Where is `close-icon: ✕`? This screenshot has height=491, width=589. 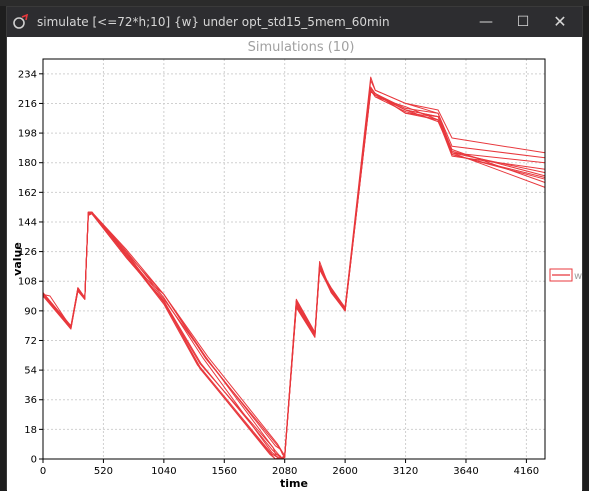
close-icon: ✕ is located at coordinates (560, 21).